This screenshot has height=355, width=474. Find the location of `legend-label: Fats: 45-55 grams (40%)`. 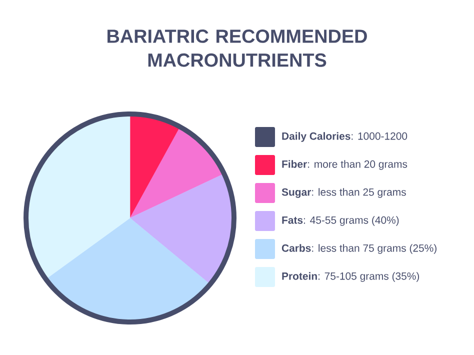

legend-label: Fats: 45-55 grams (40%) is located at coordinates (340, 221).